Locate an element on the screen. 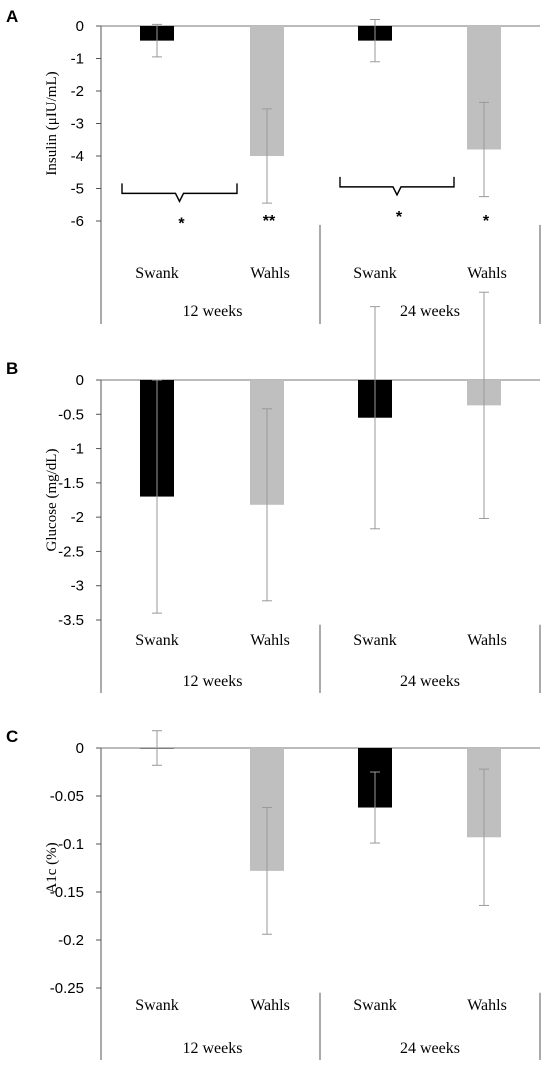 The image size is (551, 1069). y-tick-label: -5 is located at coordinates (77, 189).